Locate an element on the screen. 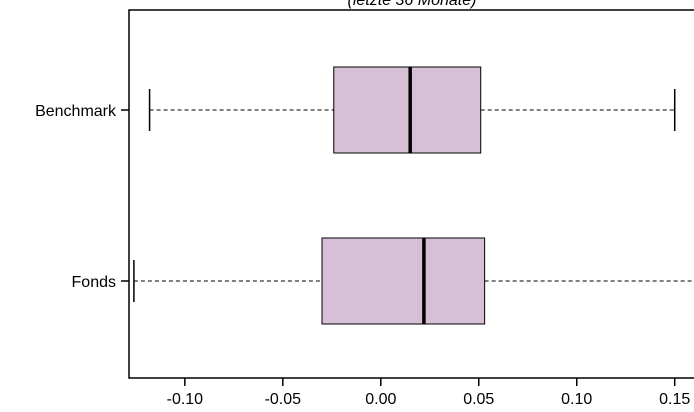 The image size is (694, 412). y-axis: Benchmark Fonds is located at coordinates (82, 197).